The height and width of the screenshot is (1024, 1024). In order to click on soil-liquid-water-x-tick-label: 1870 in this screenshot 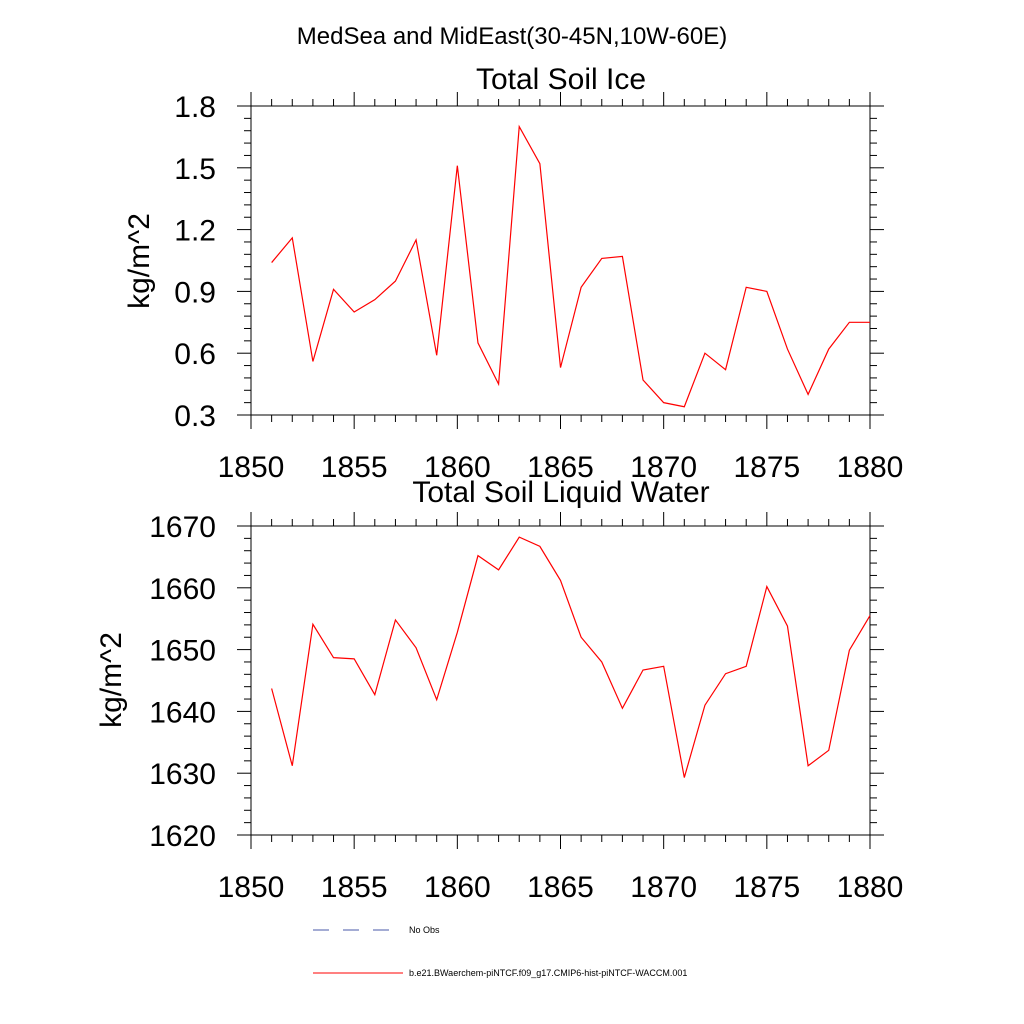, I will do `click(663, 887)`.